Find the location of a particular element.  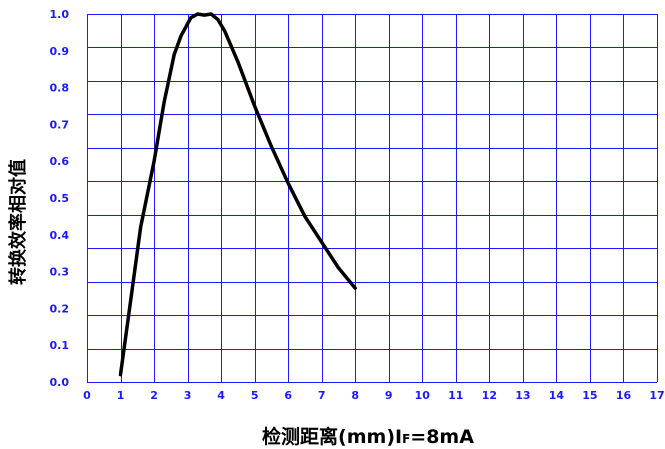

x-axis-title: 检测距离(mm)IF=8mA is located at coordinates (368, 436).